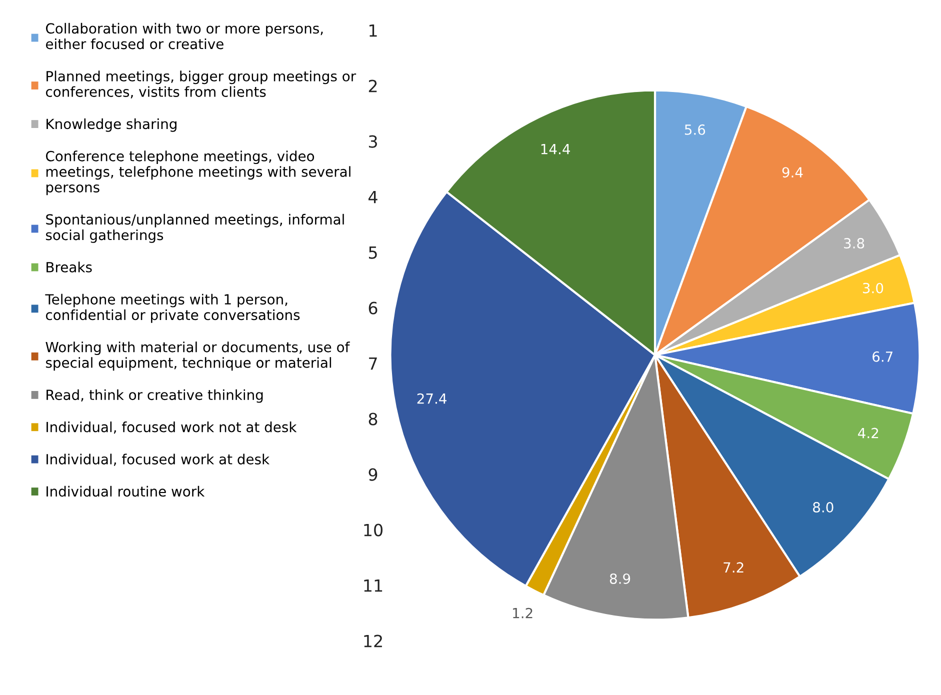 The height and width of the screenshot is (695, 941). I want to click on data-label: 6.7, so click(882, 356).